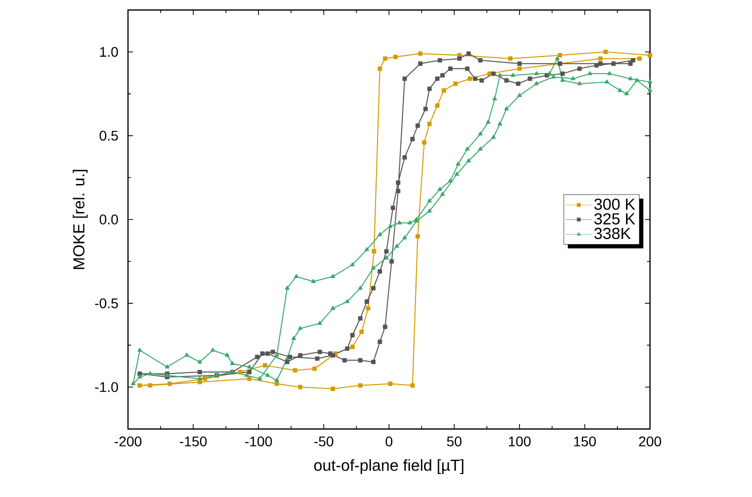 This screenshot has height=497, width=752. I want to click on y-tick-label: -0.5, so click(106, 303).